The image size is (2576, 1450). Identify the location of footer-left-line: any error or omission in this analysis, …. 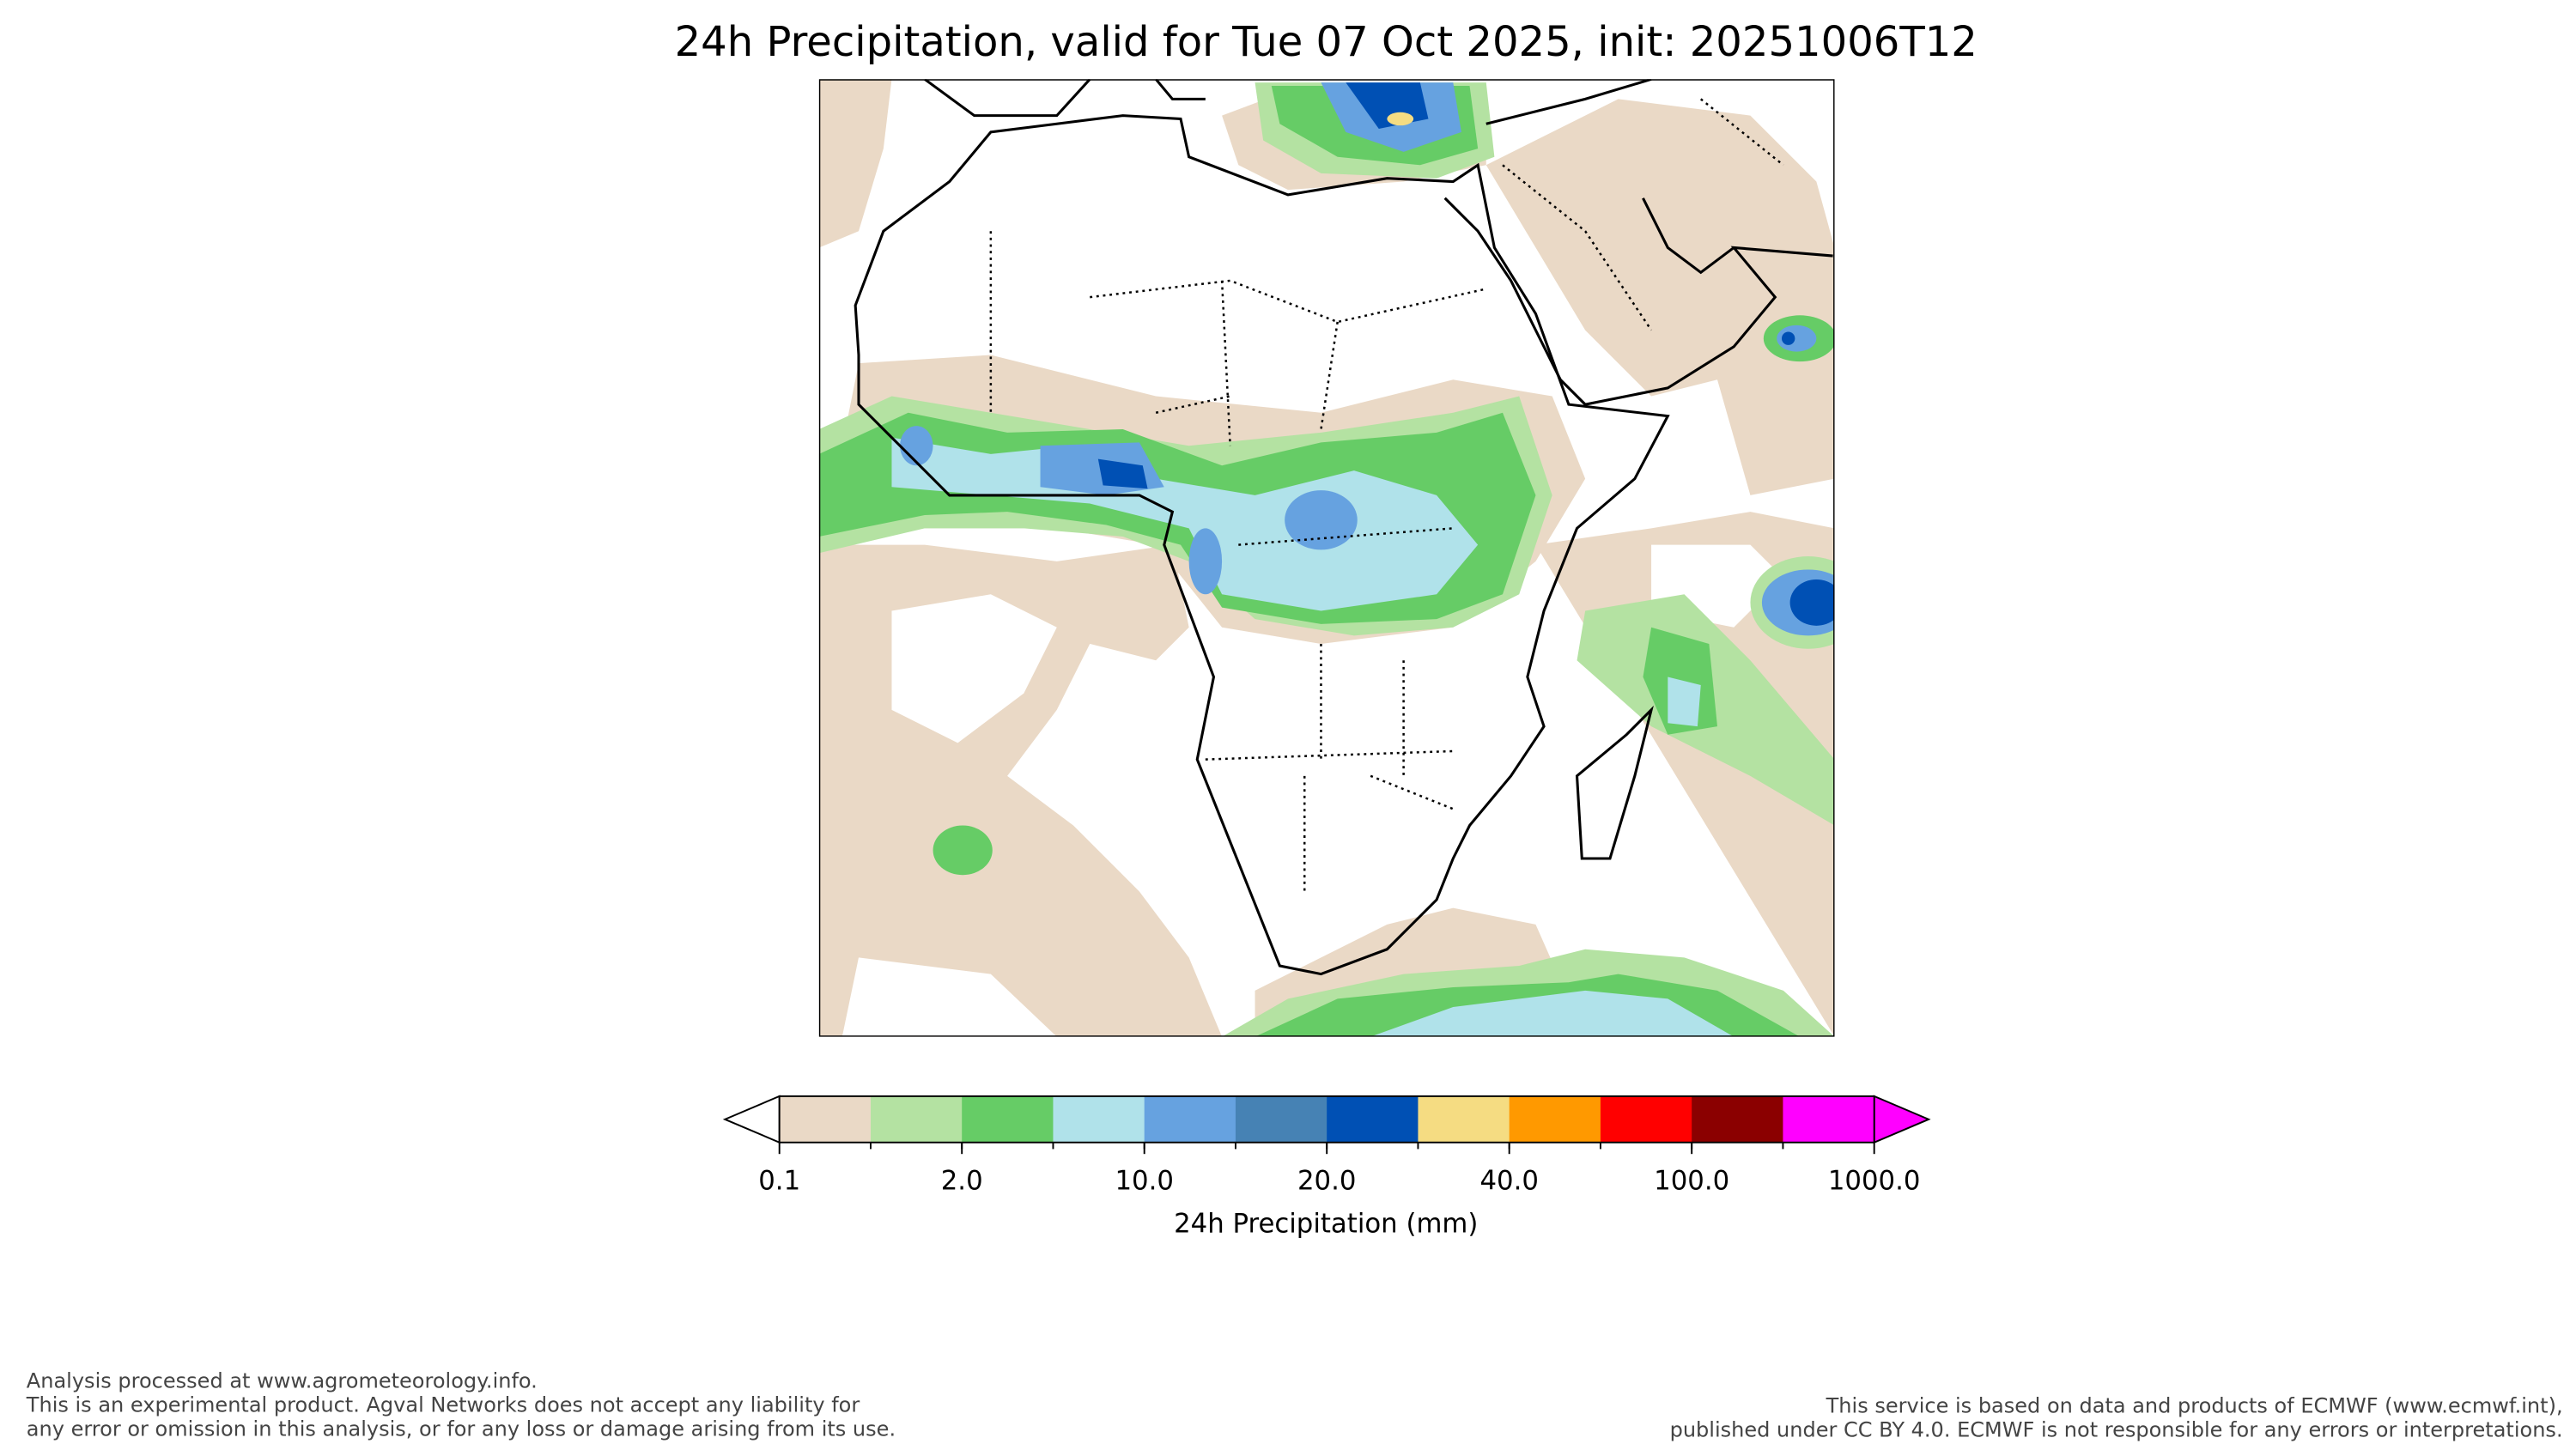
(461, 1429).